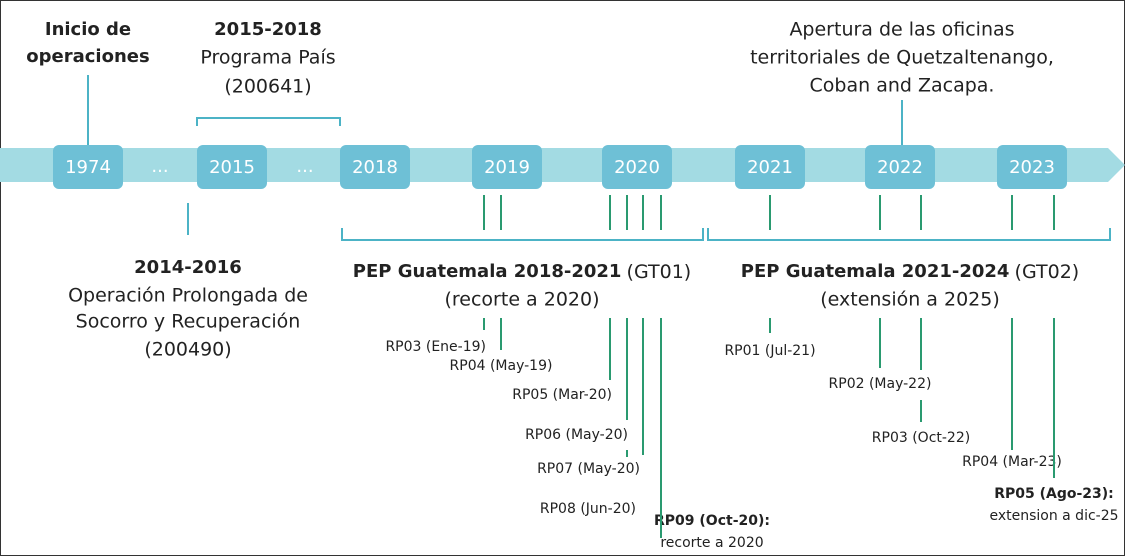 The height and width of the screenshot is (556, 1125). Describe the element at coordinates (562, 395) in the screenshot. I see `revision-label: RP05 (Mar-20)` at that location.